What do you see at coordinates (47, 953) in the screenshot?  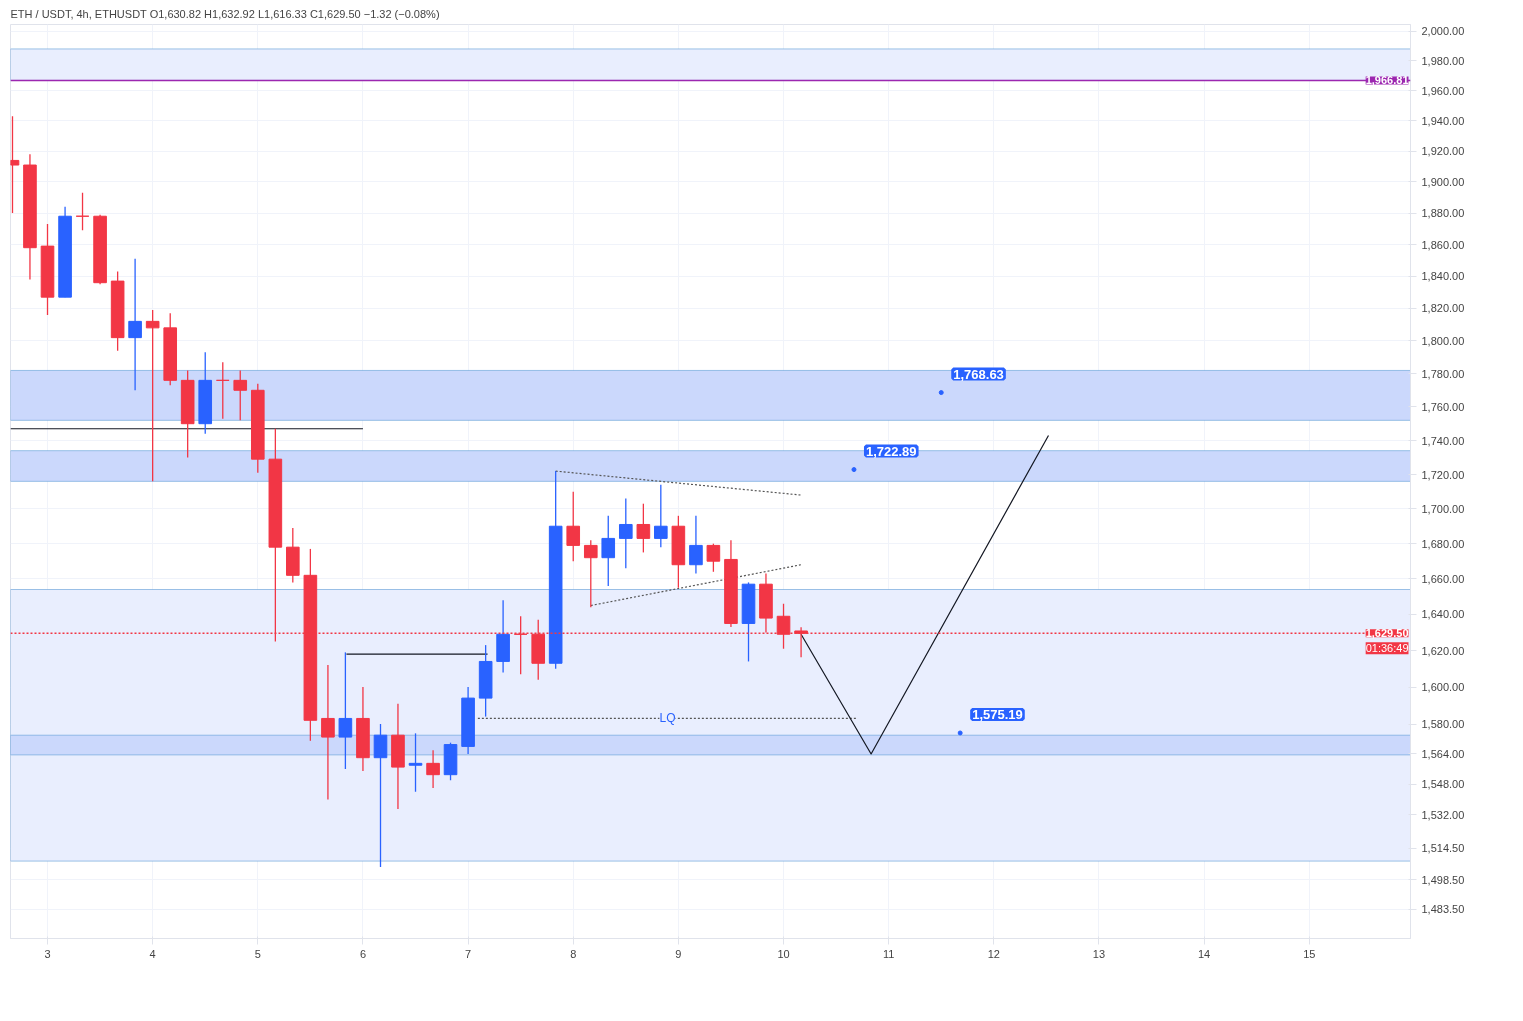 I see `x-tick-label: 3` at bounding box center [47, 953].